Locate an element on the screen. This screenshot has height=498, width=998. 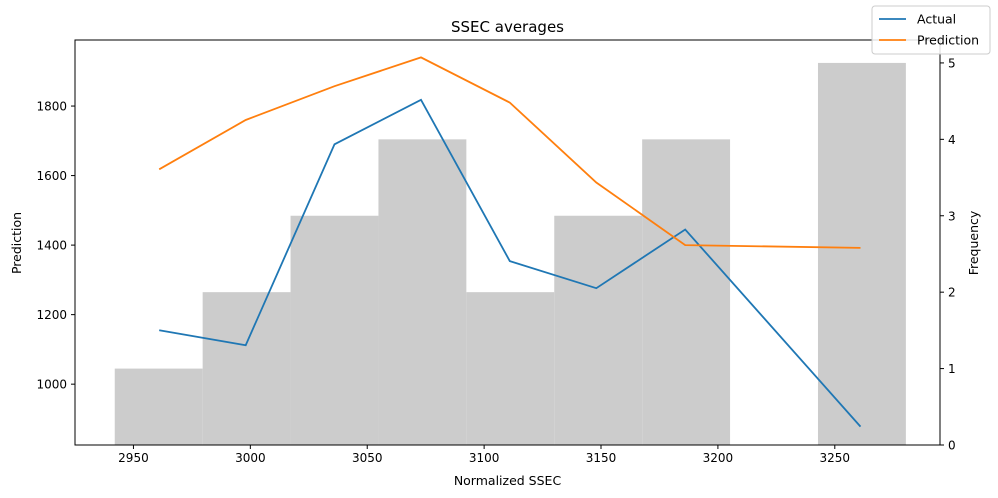
y-axis-left-label: Prediction is located at coordinates (16, 243).